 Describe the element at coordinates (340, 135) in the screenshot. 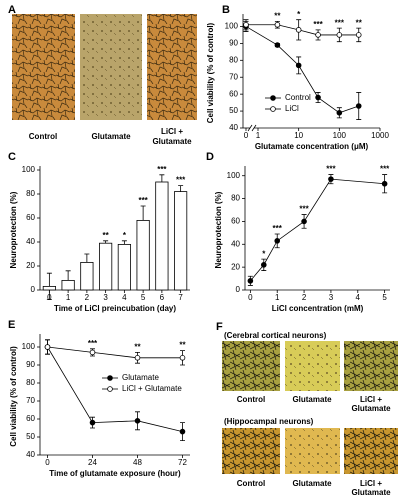

I see `x-tick-label: 100` at that location.